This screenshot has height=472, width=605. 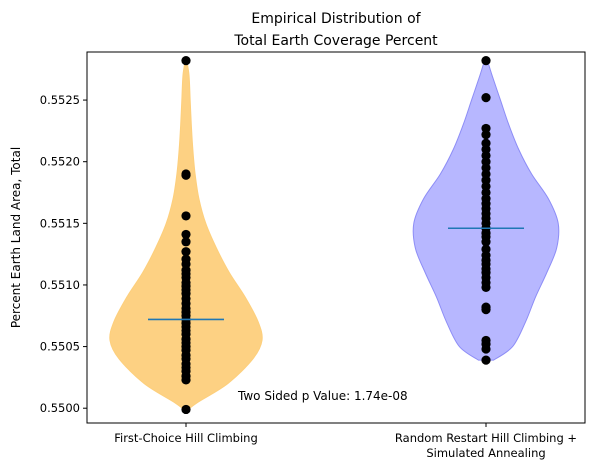 I want to click on y-tick-label: 0.5515, so click(x=60, y=223).